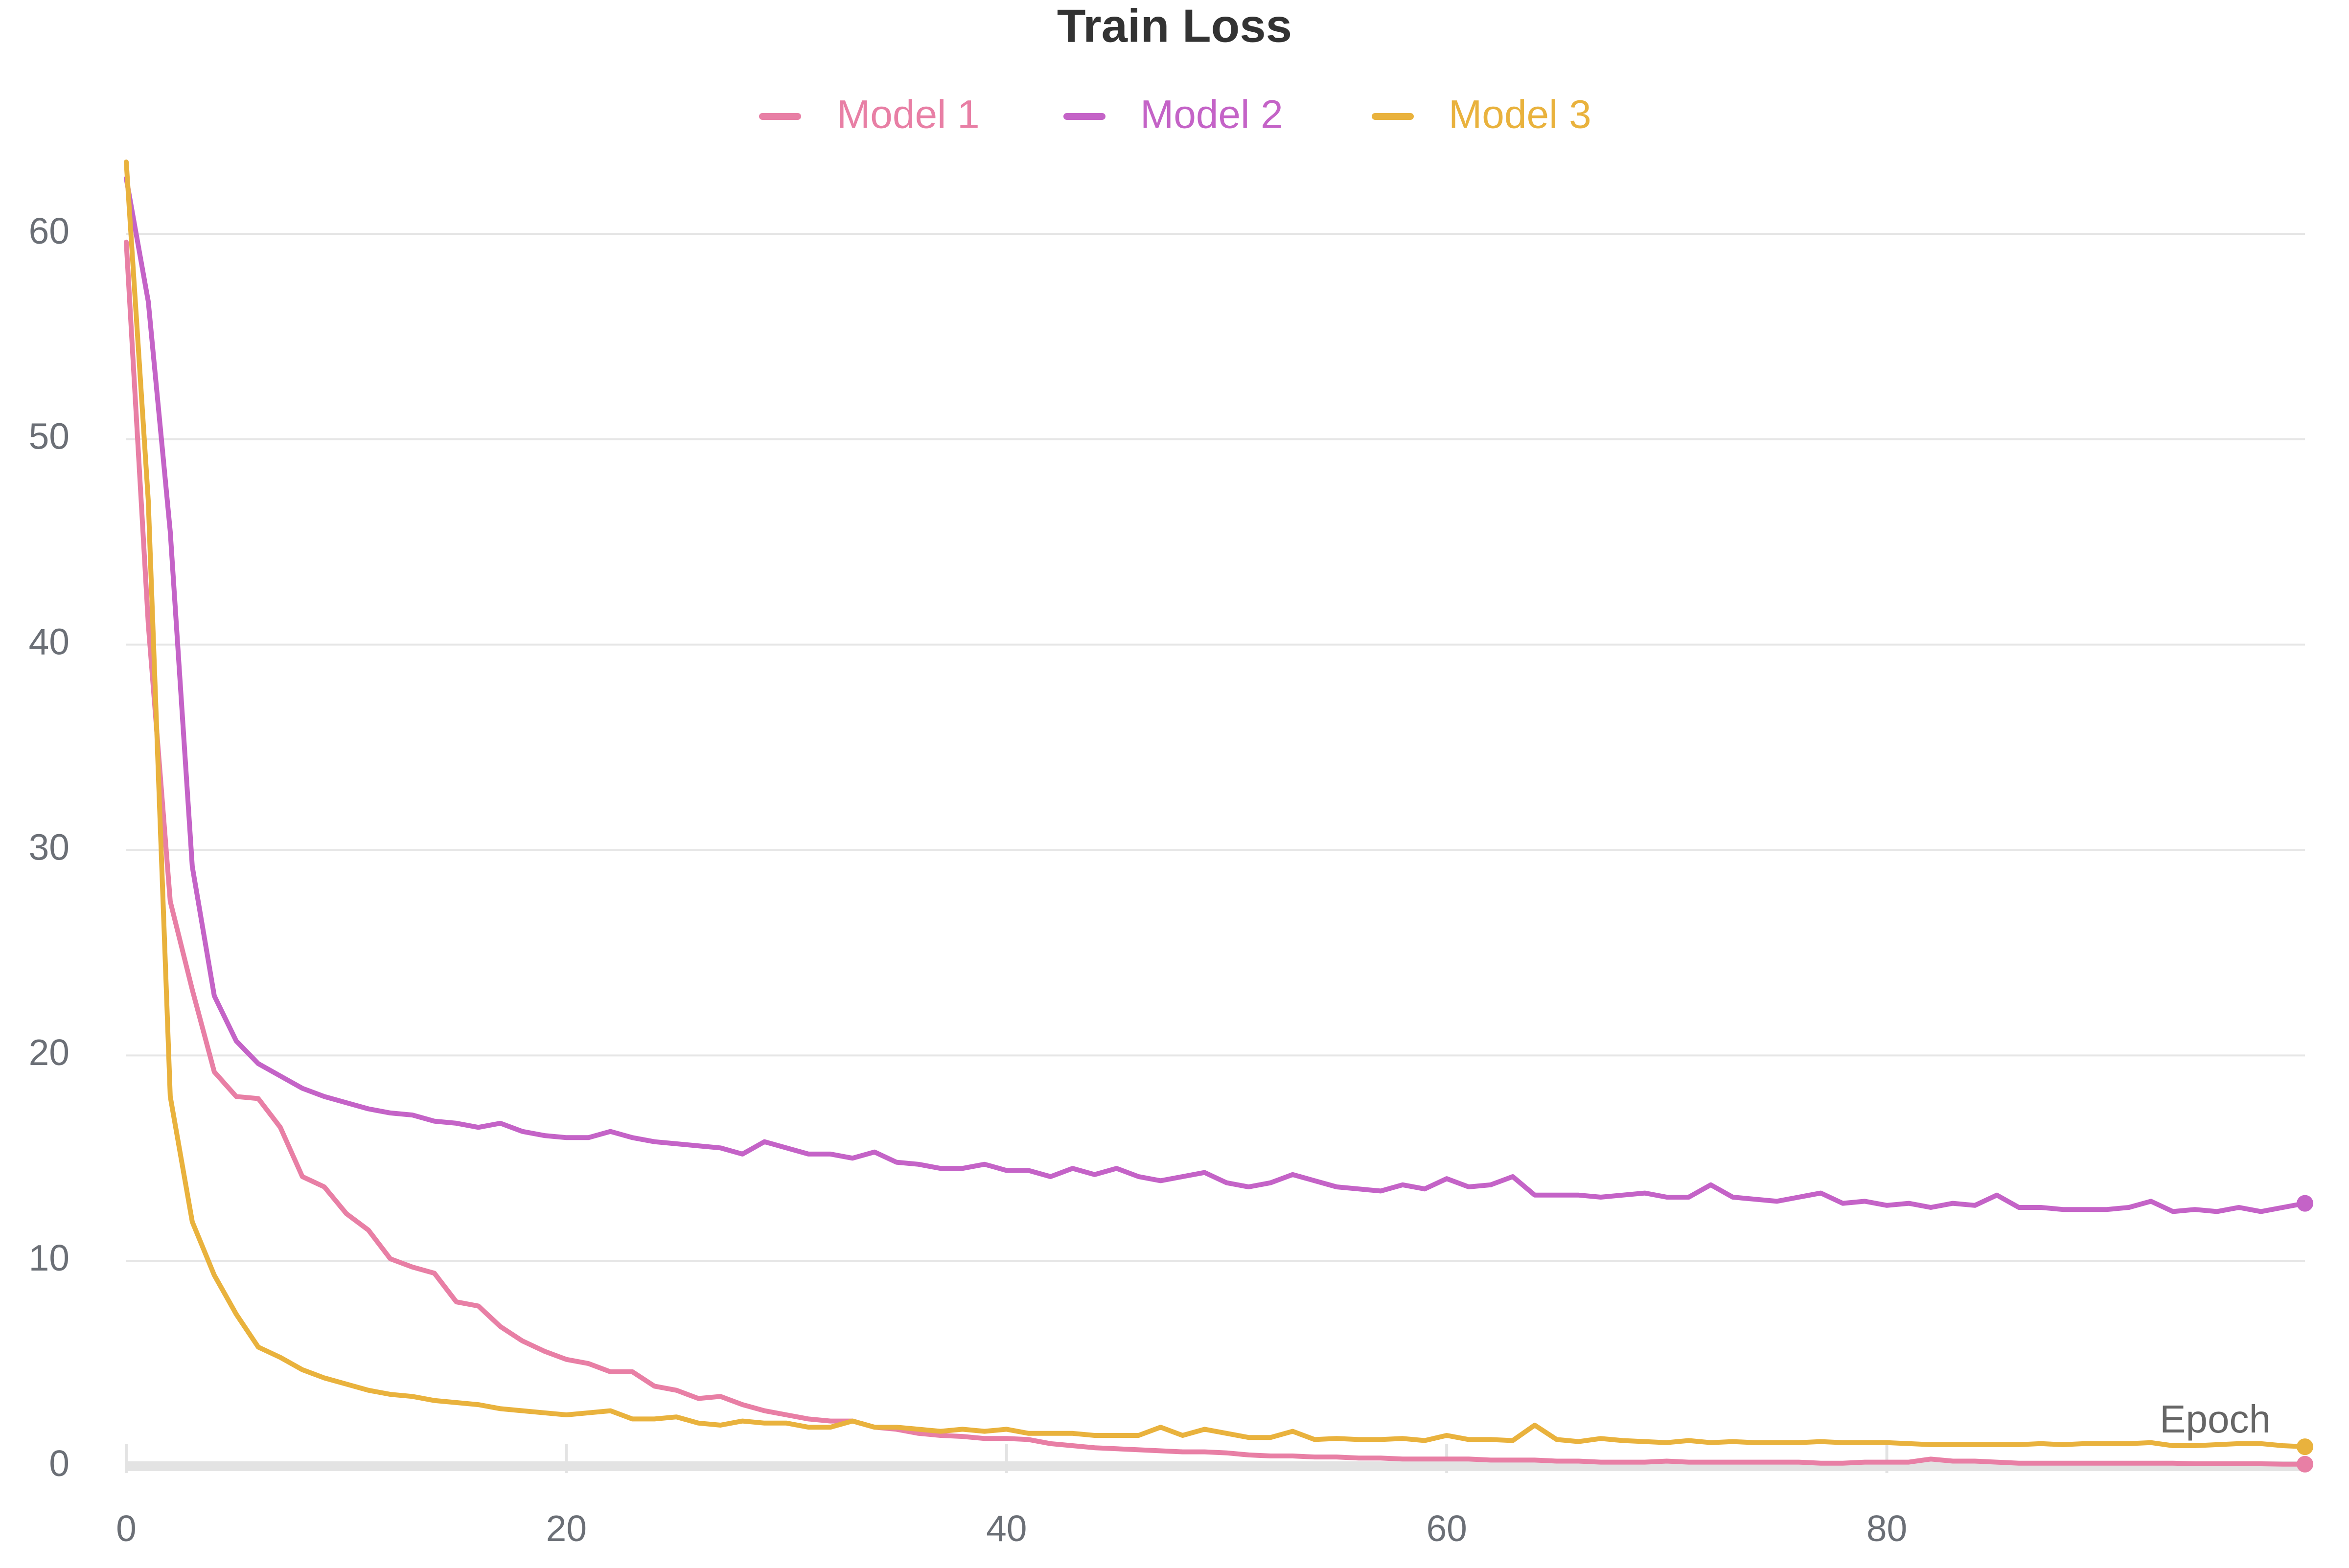  I want to click on x-tick-label: 60, so click(1446, 1528).